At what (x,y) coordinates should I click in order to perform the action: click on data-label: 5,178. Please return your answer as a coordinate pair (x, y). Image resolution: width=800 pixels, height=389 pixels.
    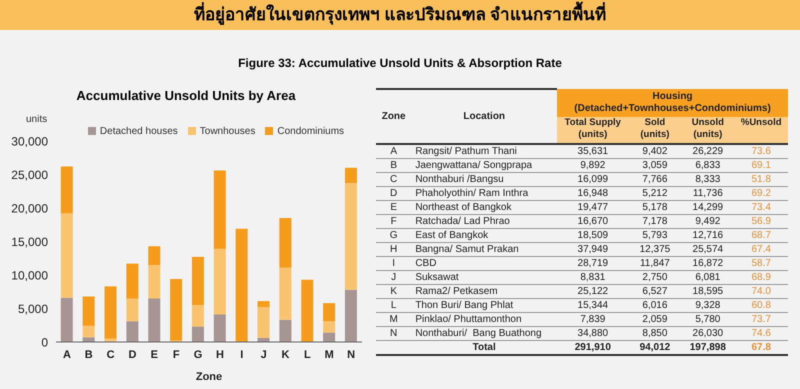
    Looking at the image, I should click on (655, 207).